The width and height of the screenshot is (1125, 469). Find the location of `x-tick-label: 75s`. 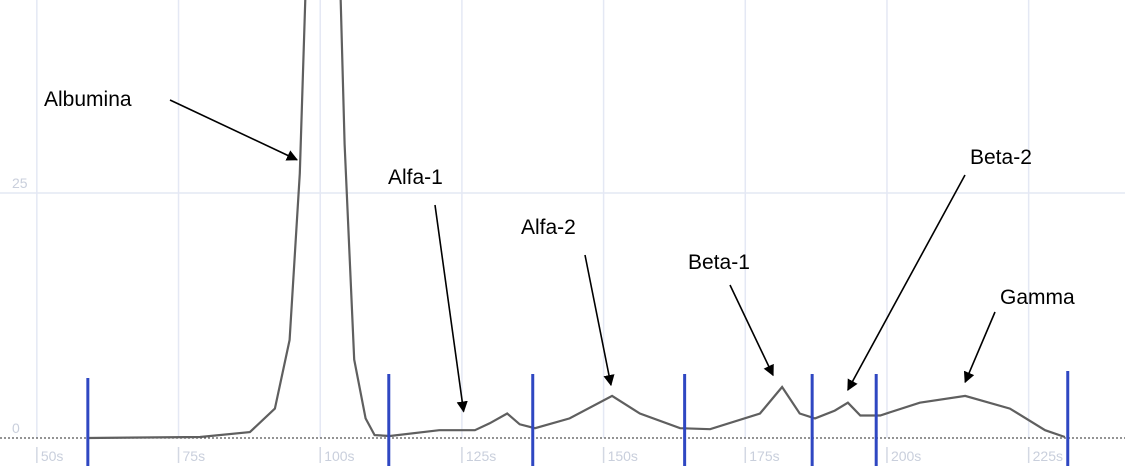

x-tick-label: 75s is located at coordinates (194, 456).